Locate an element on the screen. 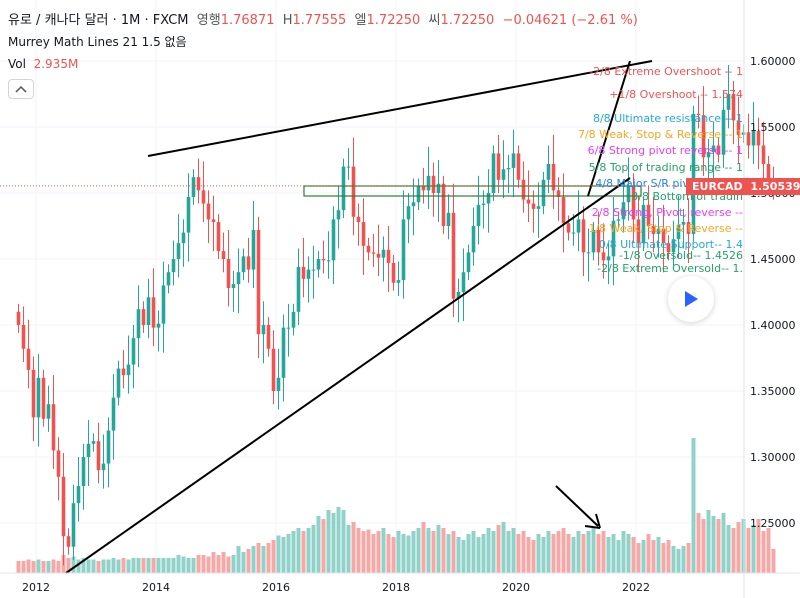  low-label: 엘 is located at coordinates (360, 20).